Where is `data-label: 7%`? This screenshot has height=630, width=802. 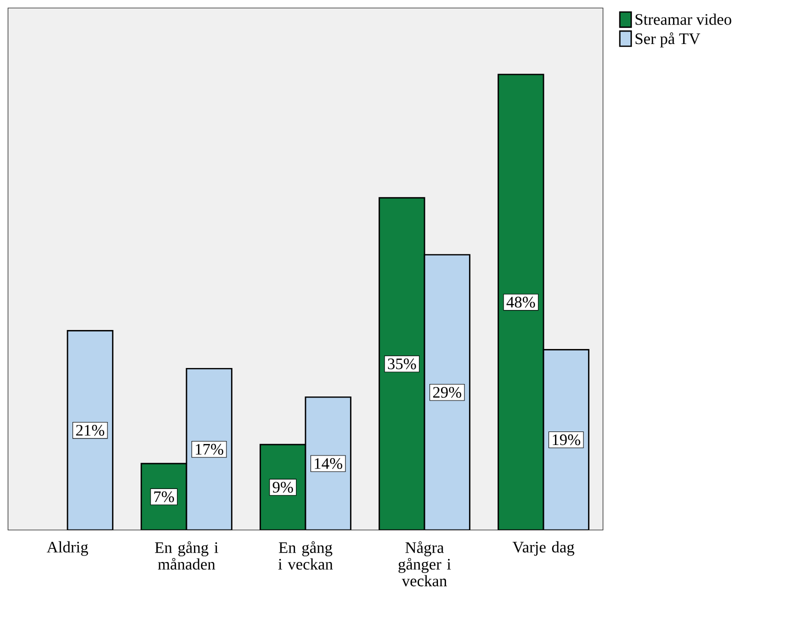 data-label: 7% is located at coordinates (164, 496).